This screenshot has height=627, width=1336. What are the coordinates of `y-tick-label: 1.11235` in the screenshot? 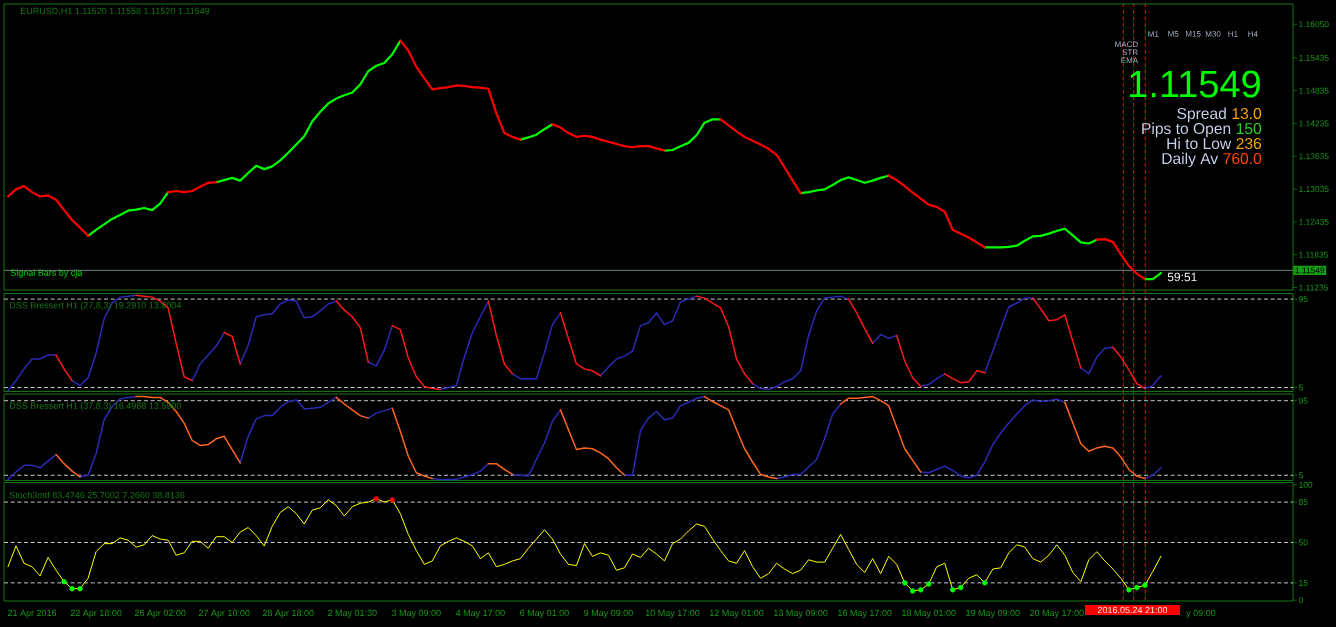 It's located at (1313, 287).